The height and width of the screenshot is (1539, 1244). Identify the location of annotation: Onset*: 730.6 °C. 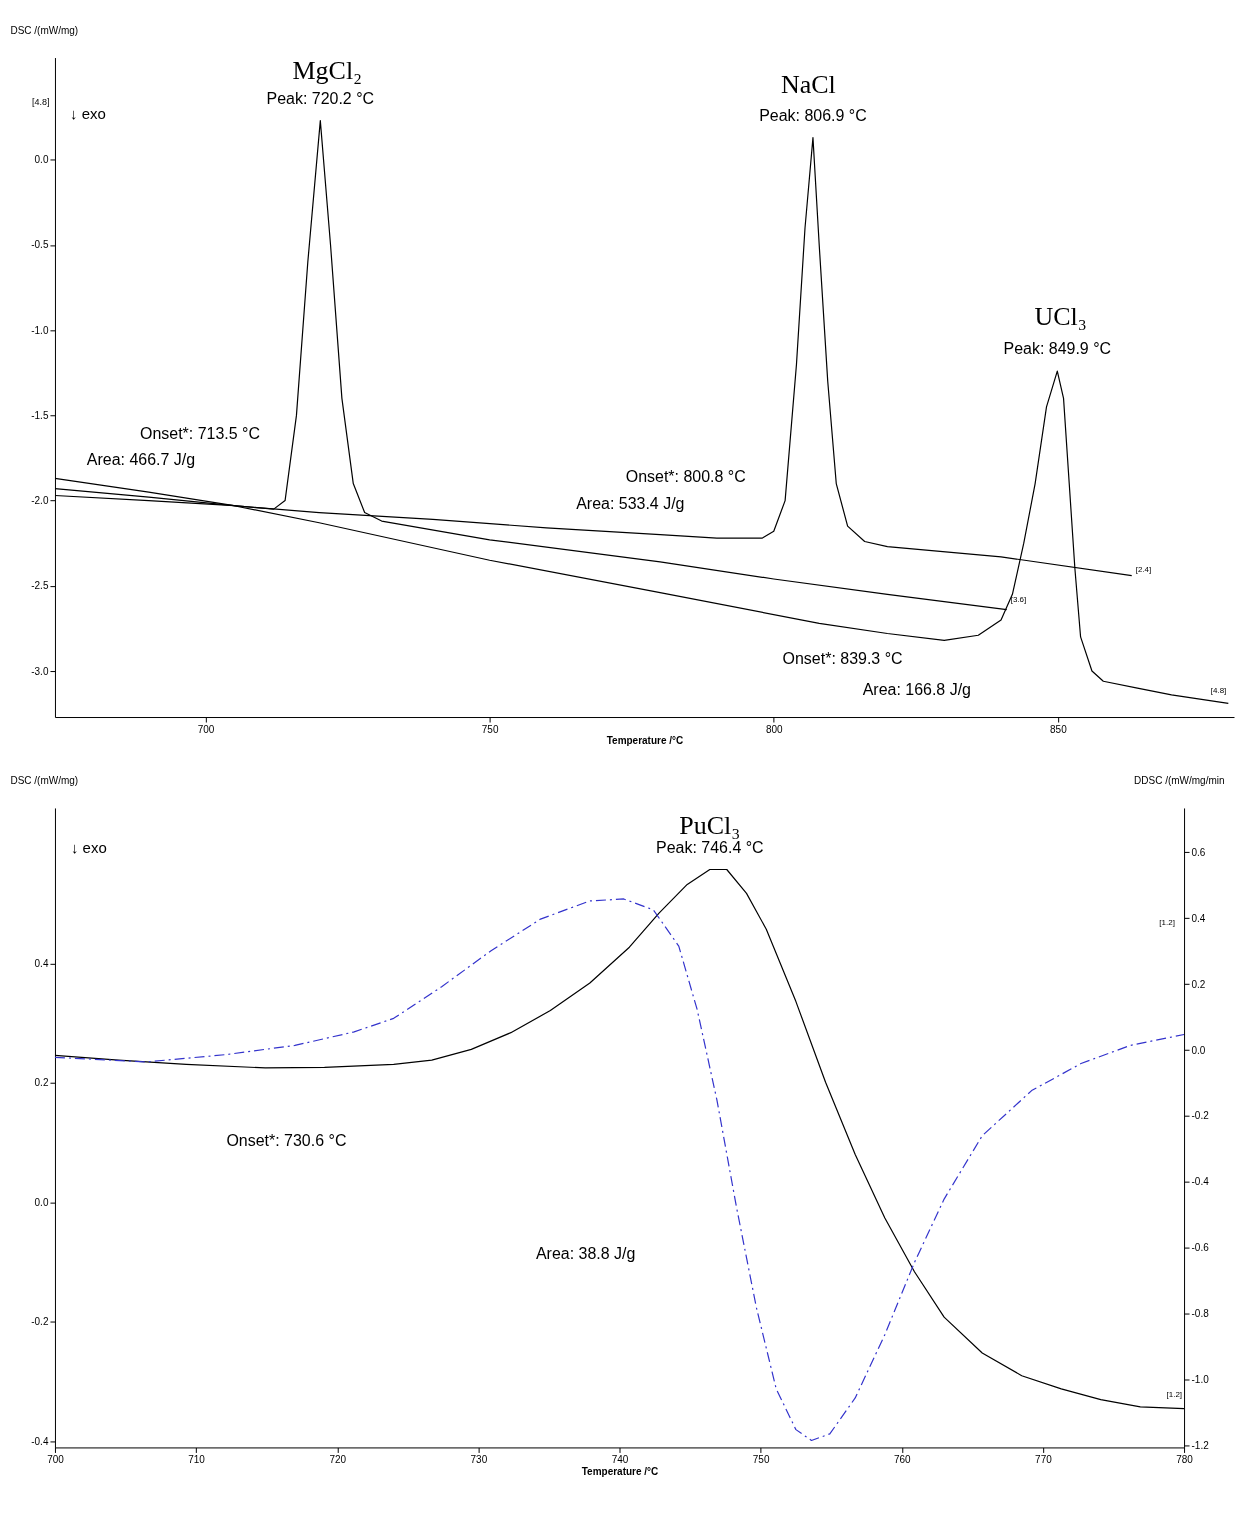
(286, 1141).